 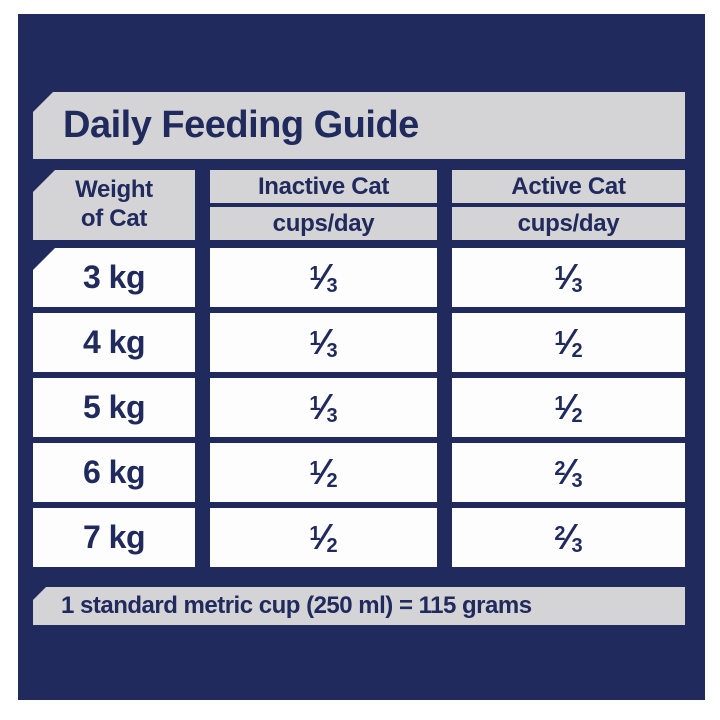 I want to click on weight-cell-7kg: 7 kg, so click(x=114, y=537).